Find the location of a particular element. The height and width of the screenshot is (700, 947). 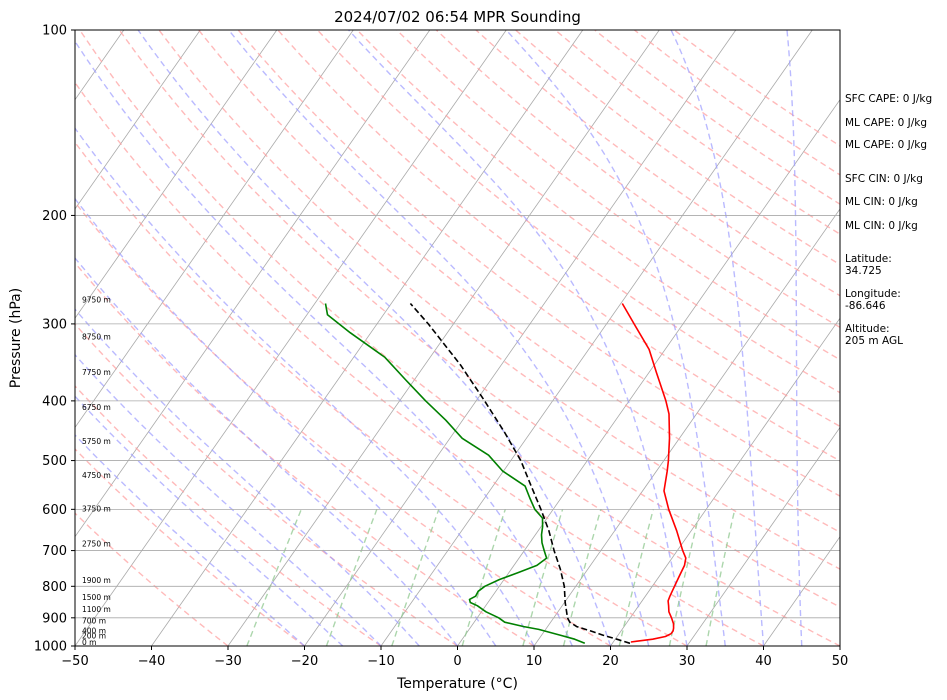

latitude-label: Latitude: is located at coordinates (868, 259).